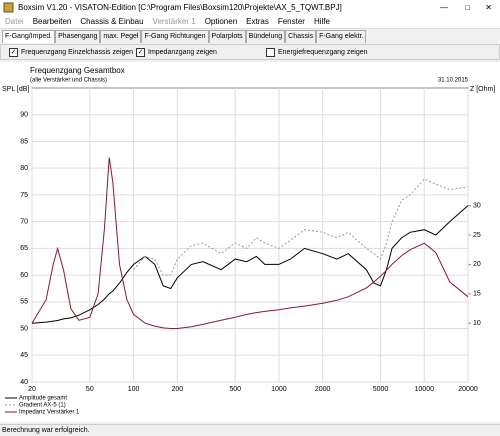 This screenshot has height=436, width=500. What do you see at coordinates (90, 389) in the screenshot?
I see `x-tick-label: 50` at bounding box center [90, 389].